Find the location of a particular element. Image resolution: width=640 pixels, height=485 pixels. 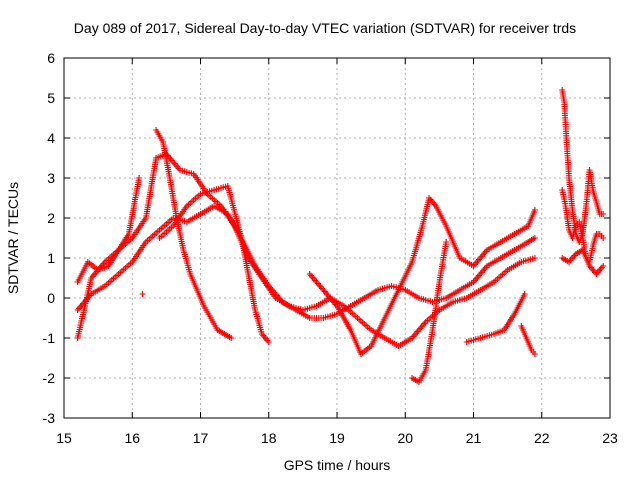

x-axis-label: GPS time / hours is located at coordinates (337, 465).